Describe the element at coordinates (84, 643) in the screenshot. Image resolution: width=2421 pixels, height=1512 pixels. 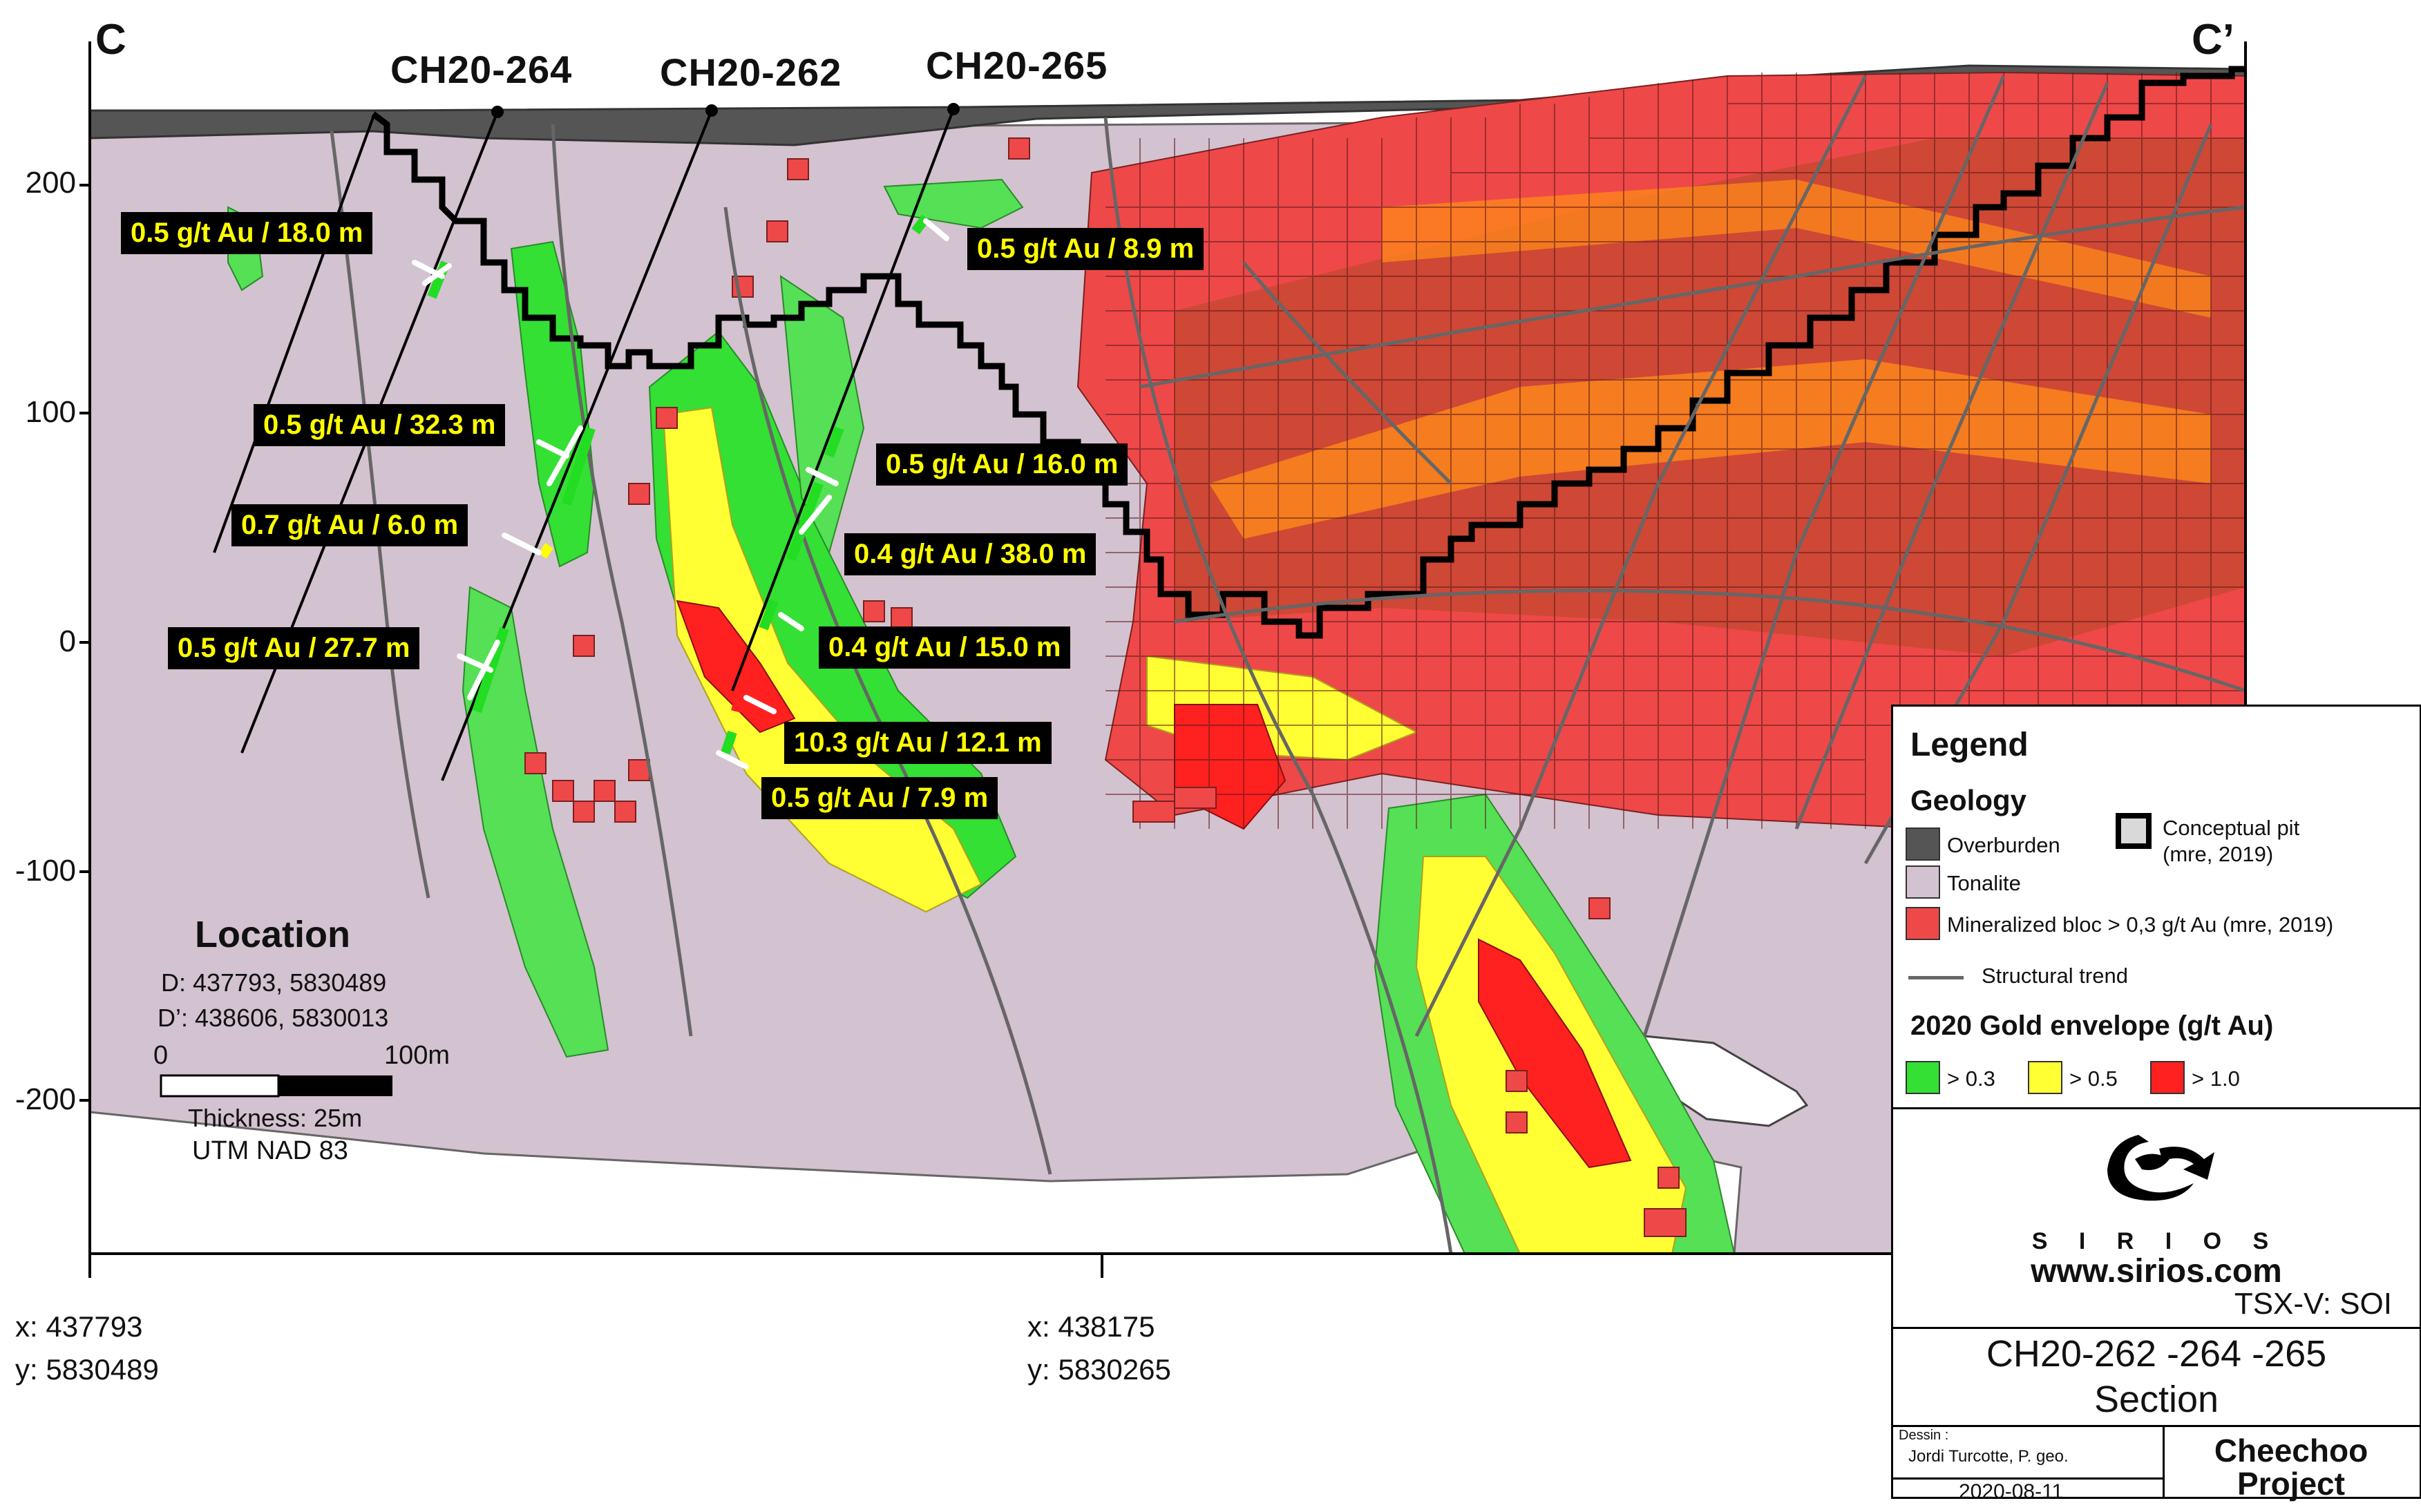
I see `y-ticks` at that location.